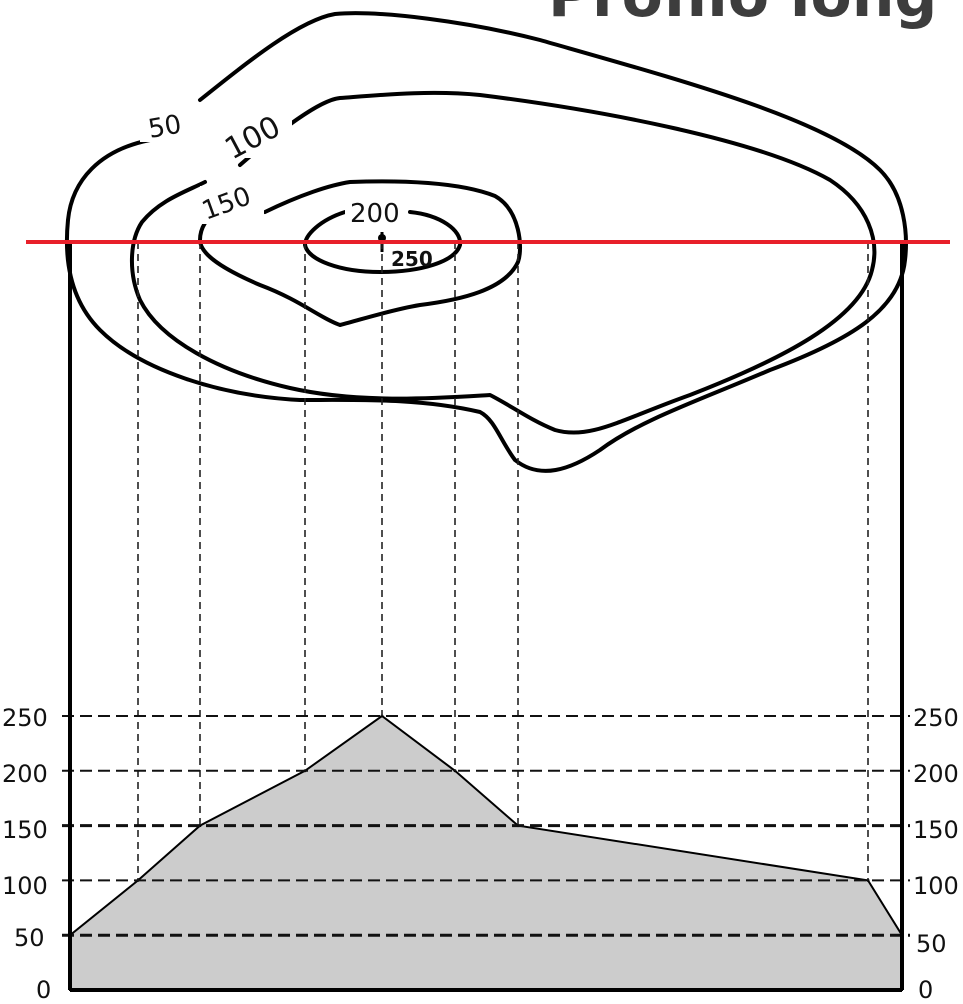 The image size is (963, 1004). Describe the element at coordinates (936, 718) in the screenshot. I see `right-tick-250: 250` at that location.